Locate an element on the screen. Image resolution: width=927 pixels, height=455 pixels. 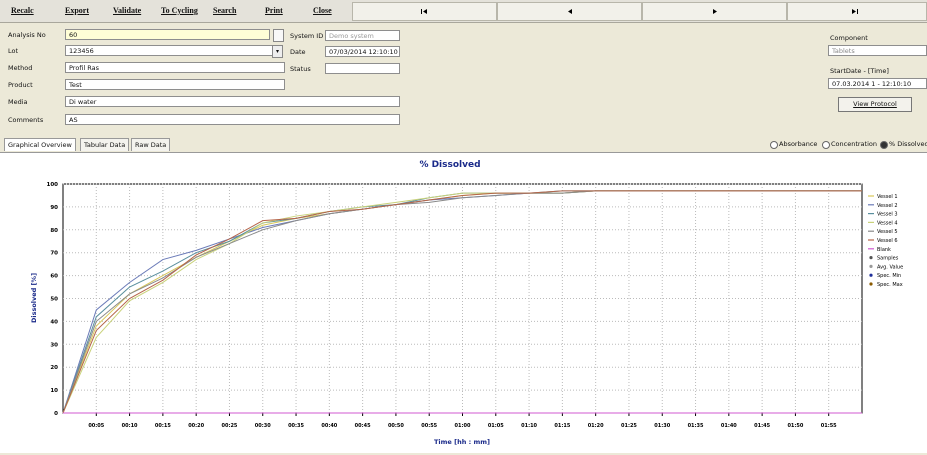
x-tick-label: 00:55 is located at coordinates (429, 426).